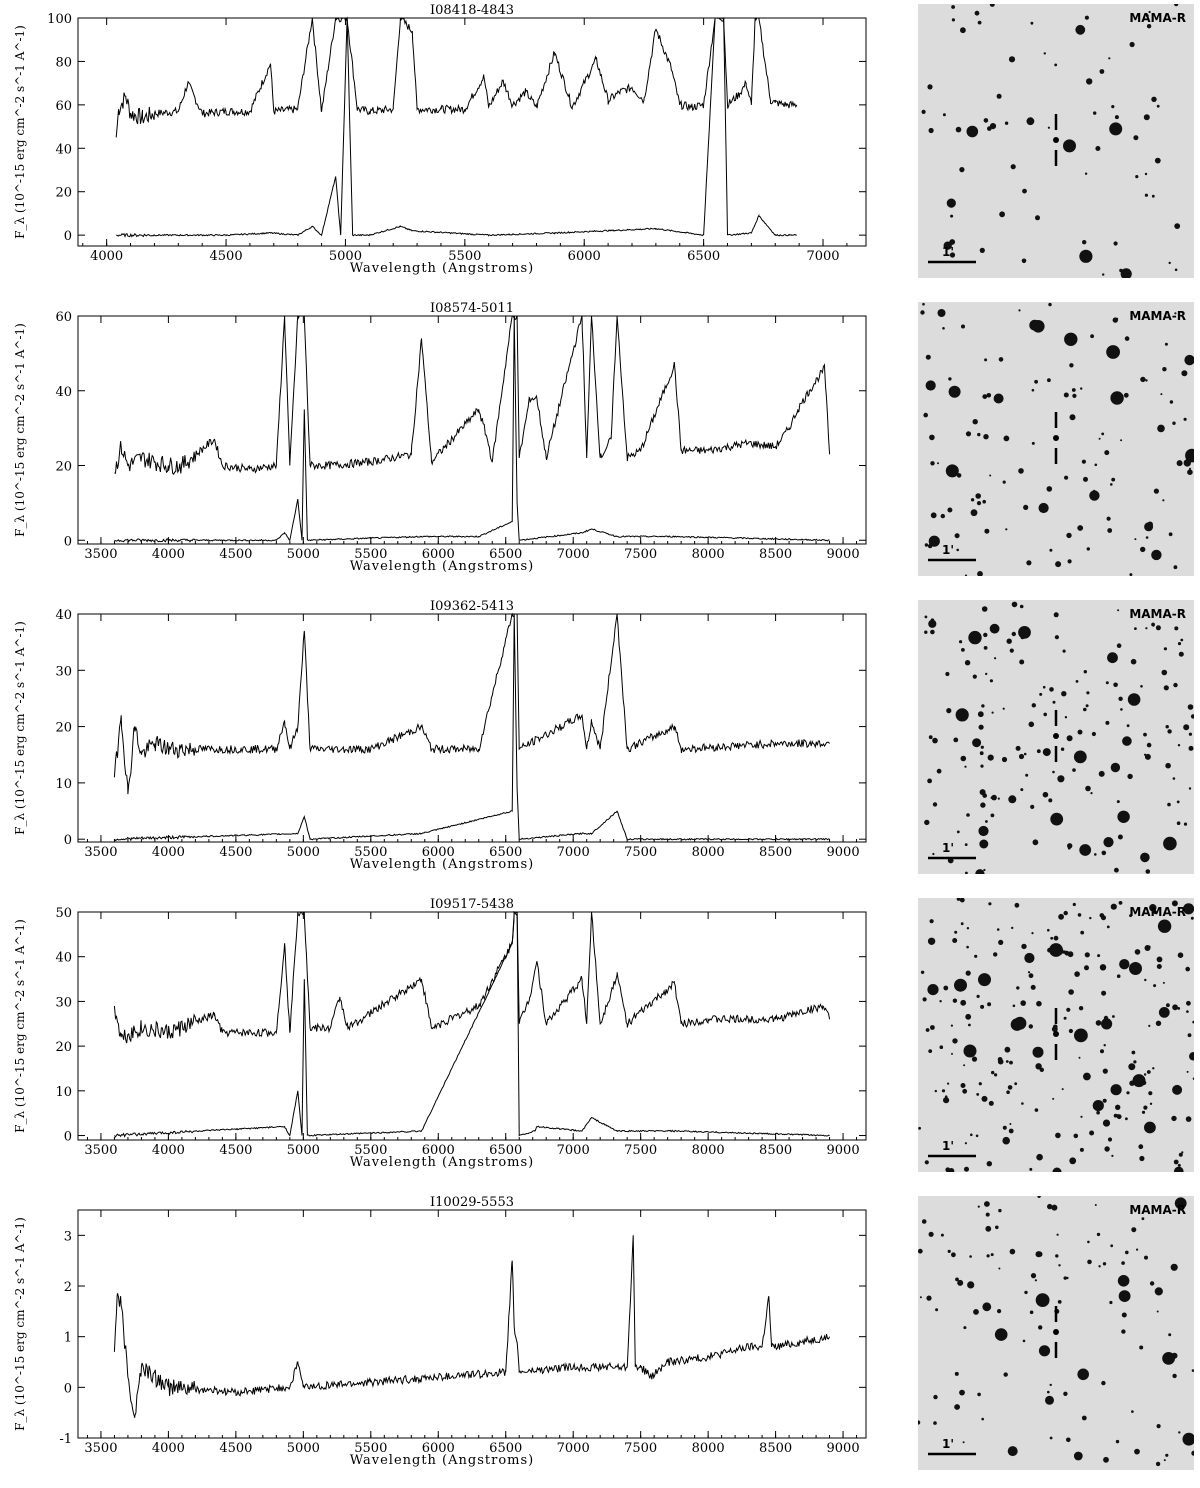 The width and height of the screenshot is (1200, 1488). What do you see at coordinates (1157, 18) in the screenshot?
I see `survey-label: MAMA-R` at bounding box center [1157, 18].